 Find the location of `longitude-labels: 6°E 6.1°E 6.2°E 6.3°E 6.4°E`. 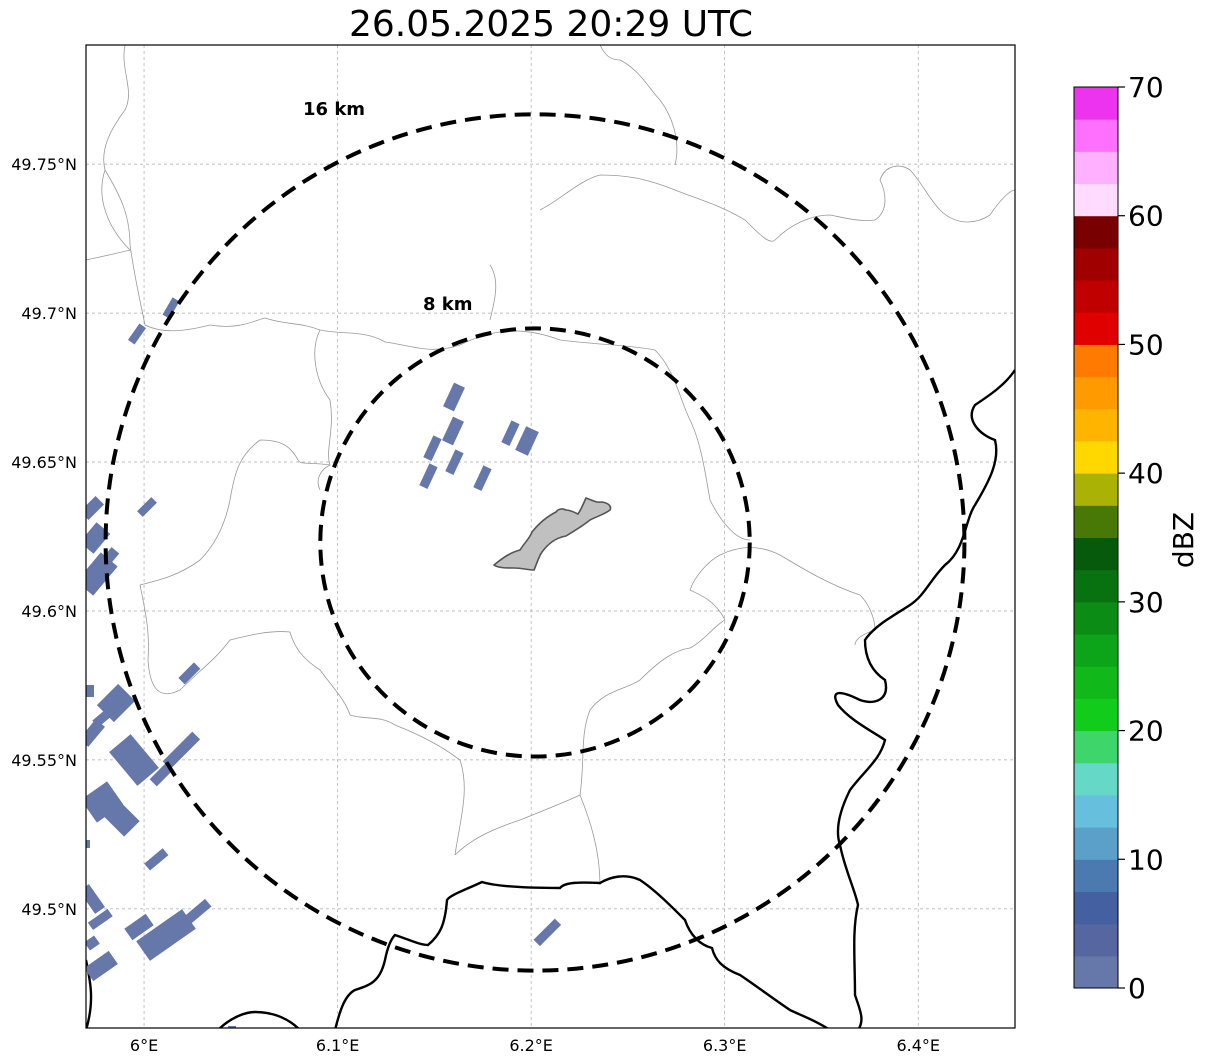

longitude-labels: 6°E 6.1°E 6.2°E 6.3°E 6.4°E is located at coordinates (535, 1045).